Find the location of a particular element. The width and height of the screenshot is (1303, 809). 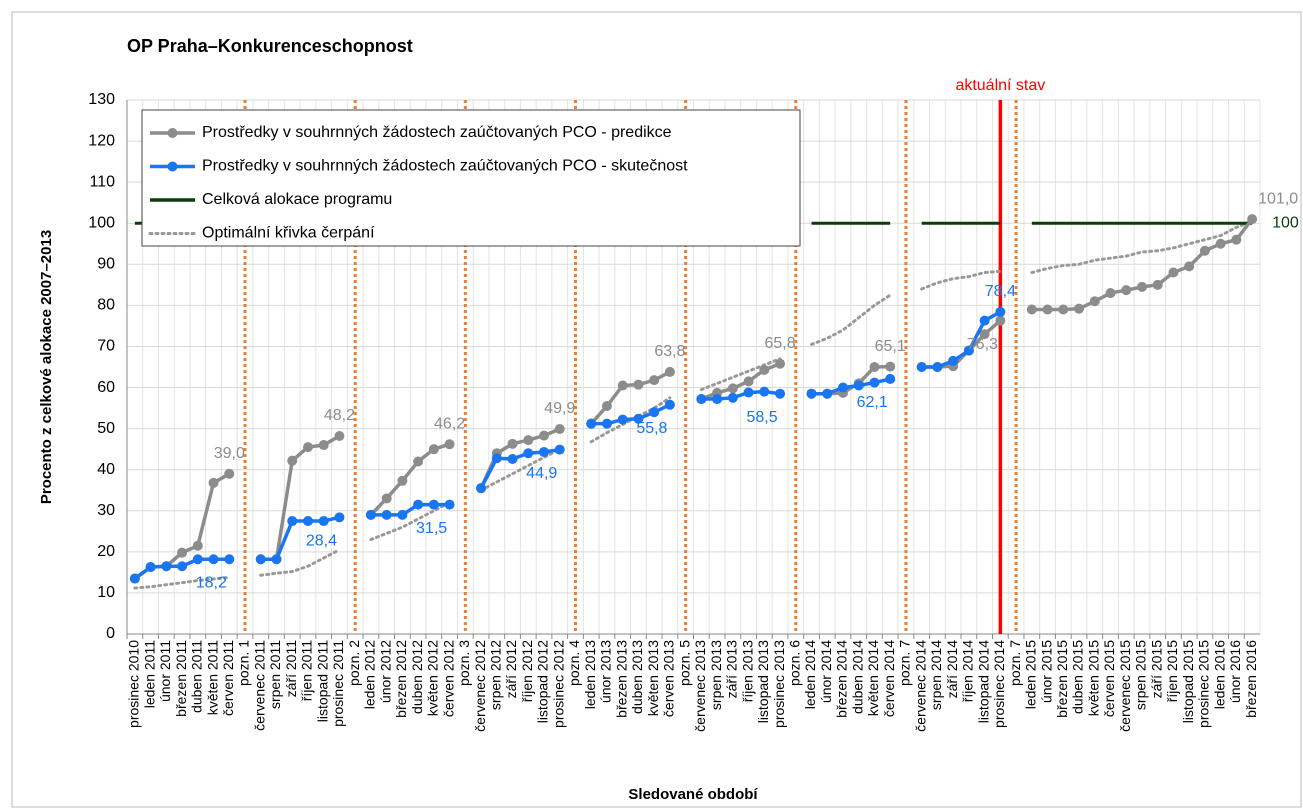

x-tick-label: červen 2012 is located at coordinates (448, 678).